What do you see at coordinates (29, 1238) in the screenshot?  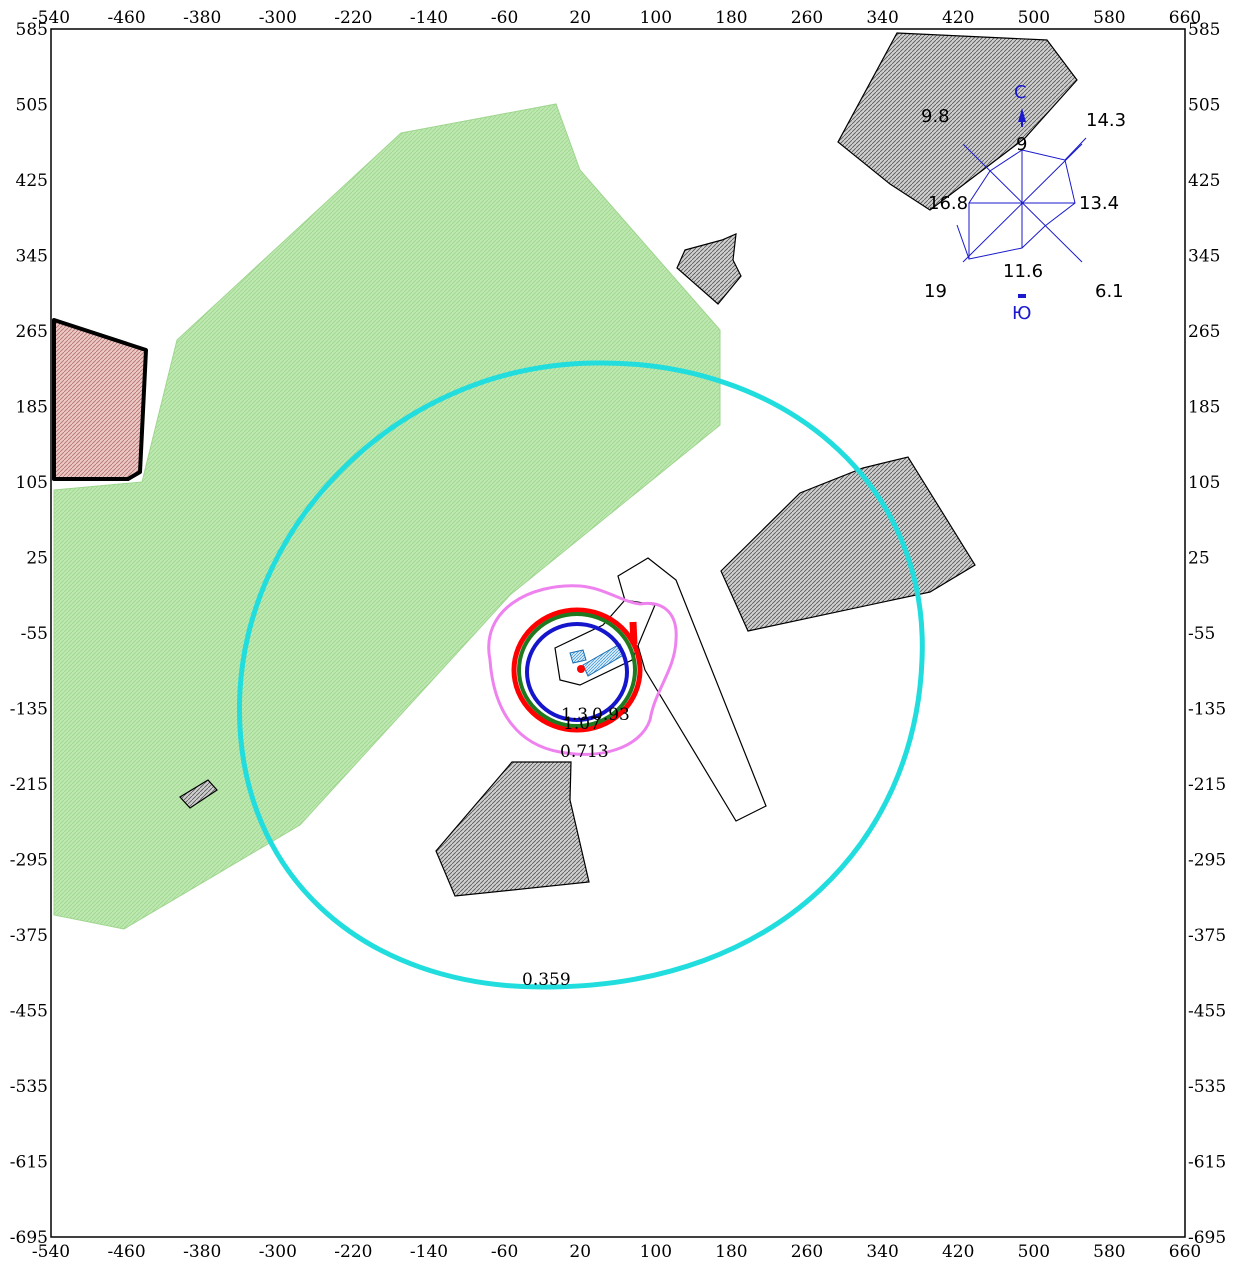 I see `y-tick-left-16: -695` at bounding box center [29, 1238].